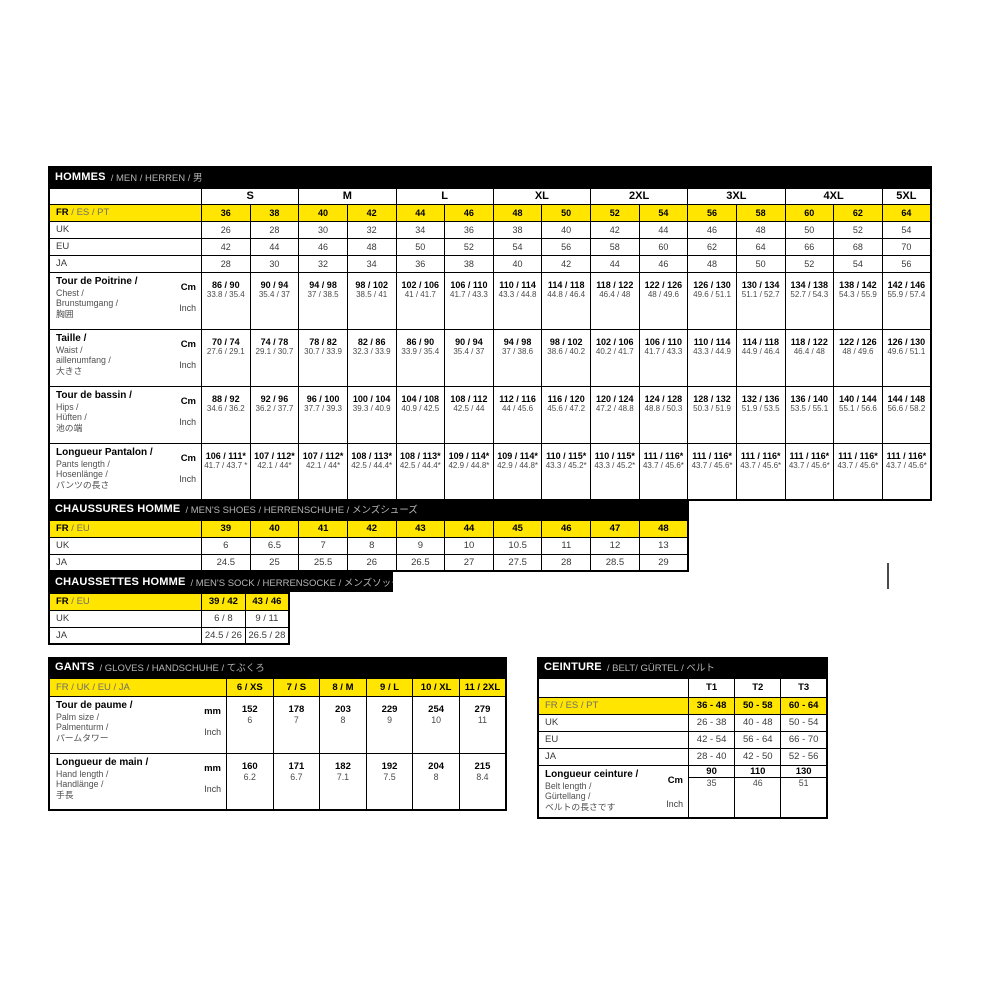 The height and width of the screenshot is (1005, 1005). What do you see at coordinates (62, 212) in the screenshot?
I see `row-label-strong: FR` at bounding box center [62, 212].